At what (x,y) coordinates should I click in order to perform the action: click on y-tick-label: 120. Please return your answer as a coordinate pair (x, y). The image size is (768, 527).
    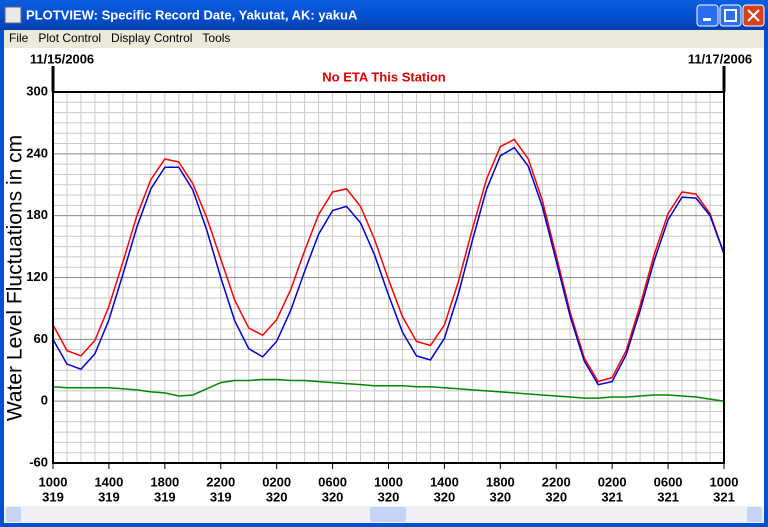
    Looking at the image, I should click on (37, 276).